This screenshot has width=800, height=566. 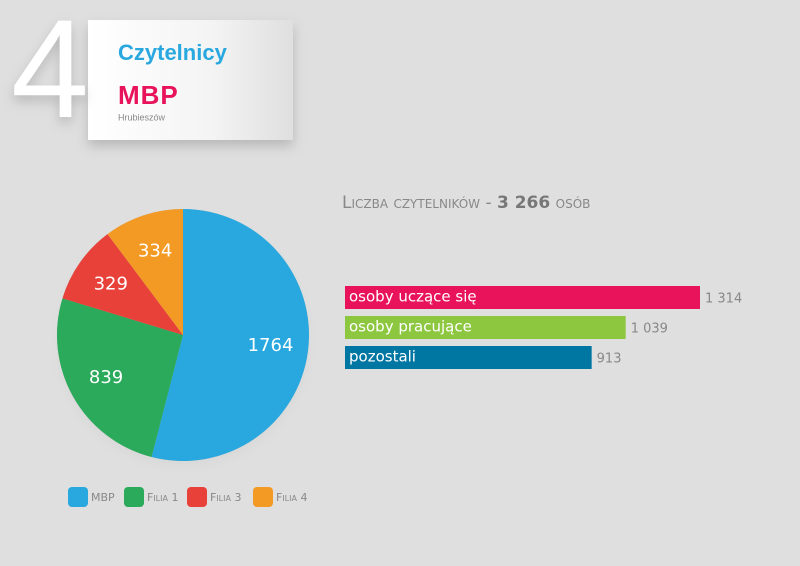 I want to click on section-number: 4, so click(x=50, y=73).